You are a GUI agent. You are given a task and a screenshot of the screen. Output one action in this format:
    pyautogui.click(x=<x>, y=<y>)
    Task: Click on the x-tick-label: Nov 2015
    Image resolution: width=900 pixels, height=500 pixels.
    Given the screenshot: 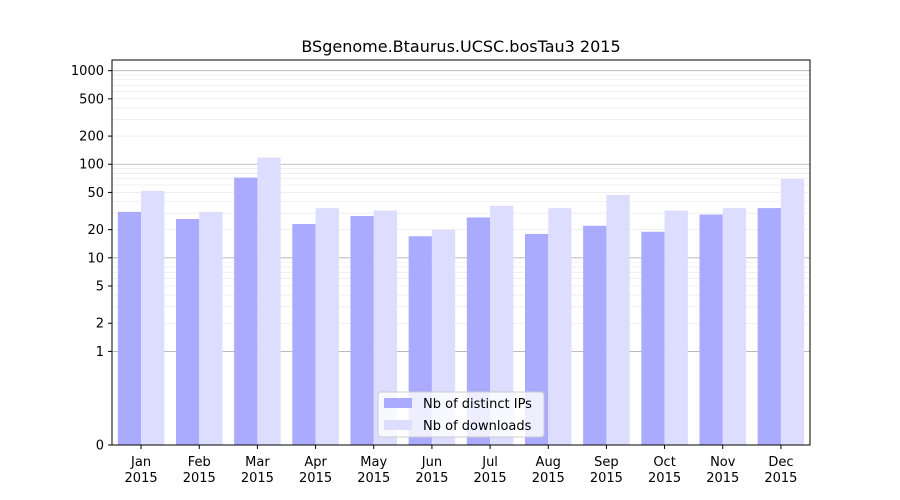 What is the action you would take?
    pyautogui.click(x=722, y=470)
    